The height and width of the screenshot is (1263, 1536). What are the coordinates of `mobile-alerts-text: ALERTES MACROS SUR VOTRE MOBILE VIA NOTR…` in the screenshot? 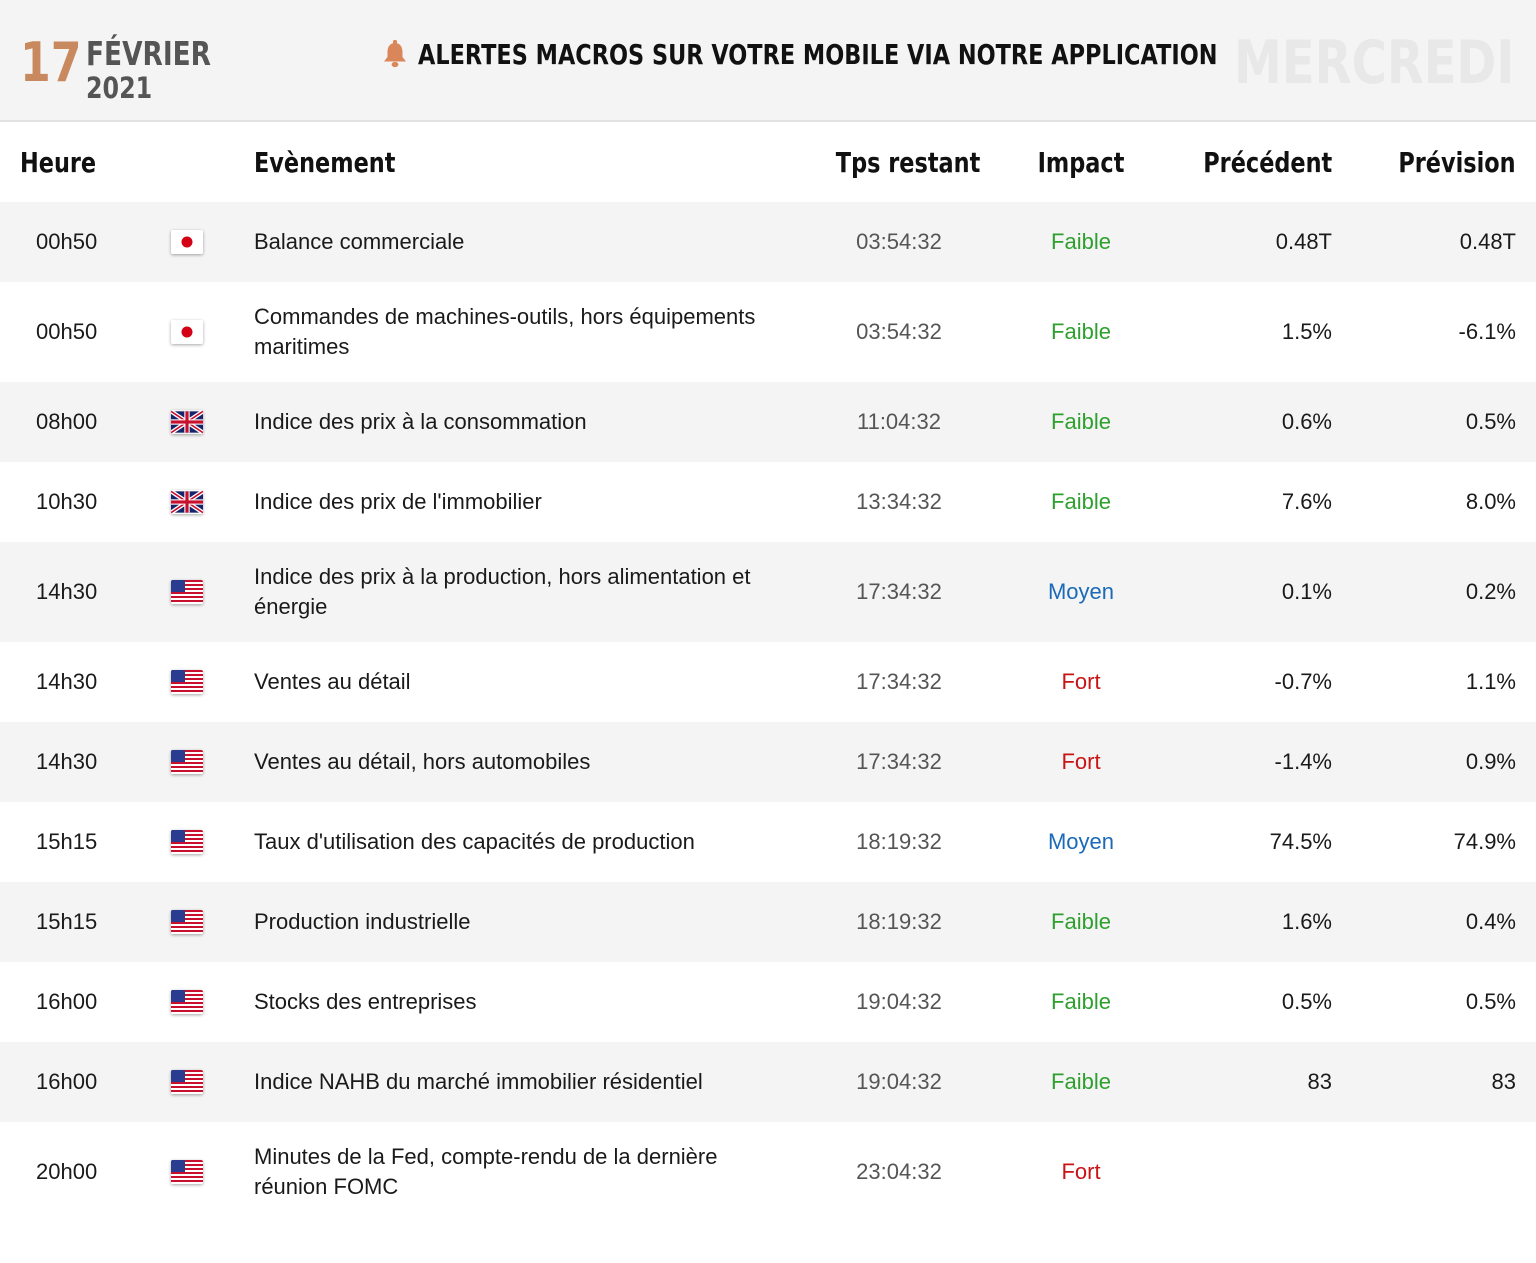 It's located at (818, 54).